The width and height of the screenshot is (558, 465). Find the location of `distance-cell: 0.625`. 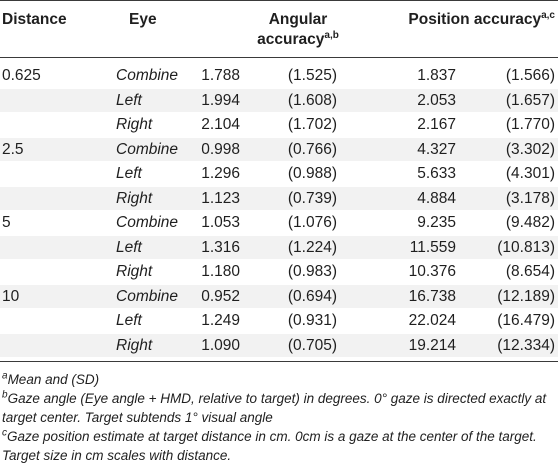

distance-cell: 0.625 is located at coordinates (21, 75).